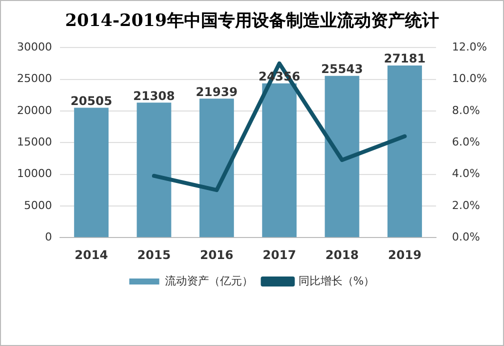 Image resolution: width=504 pixels, height=346 pixels. I want to click on data-label: 25543, so click(342, 69).